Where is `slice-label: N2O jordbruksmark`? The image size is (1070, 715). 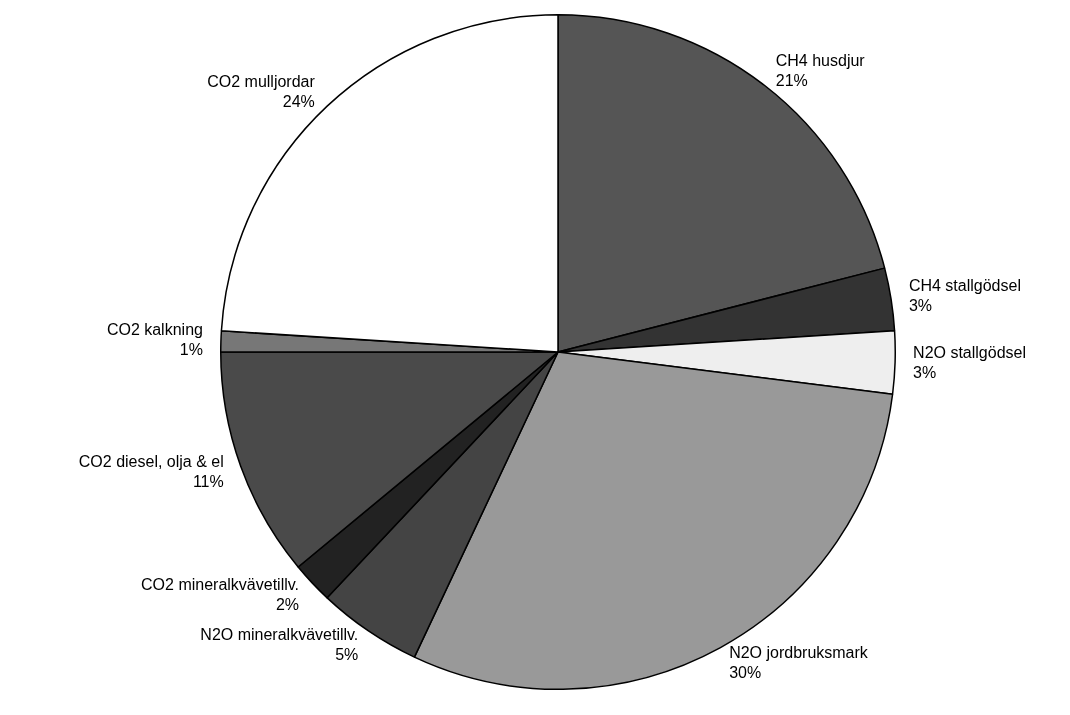
slice-label: N2O jordbruksmark is located at coordinates (799, 652).